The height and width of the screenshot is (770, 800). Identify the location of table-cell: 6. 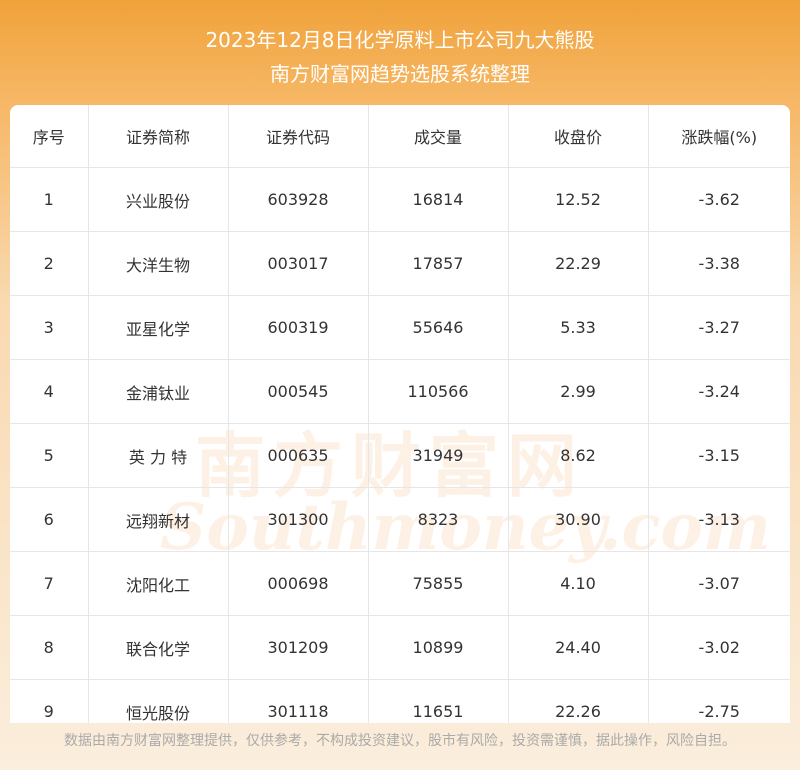
(49, 519).